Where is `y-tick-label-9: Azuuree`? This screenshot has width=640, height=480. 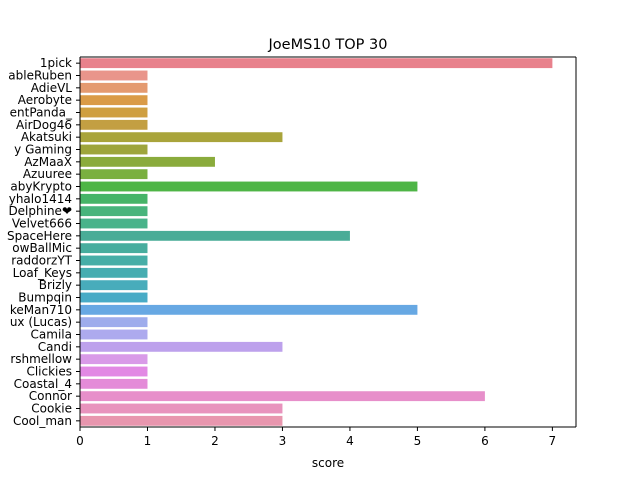
y-tick-label-9: Azuuree is located at coordinates (47, 174).